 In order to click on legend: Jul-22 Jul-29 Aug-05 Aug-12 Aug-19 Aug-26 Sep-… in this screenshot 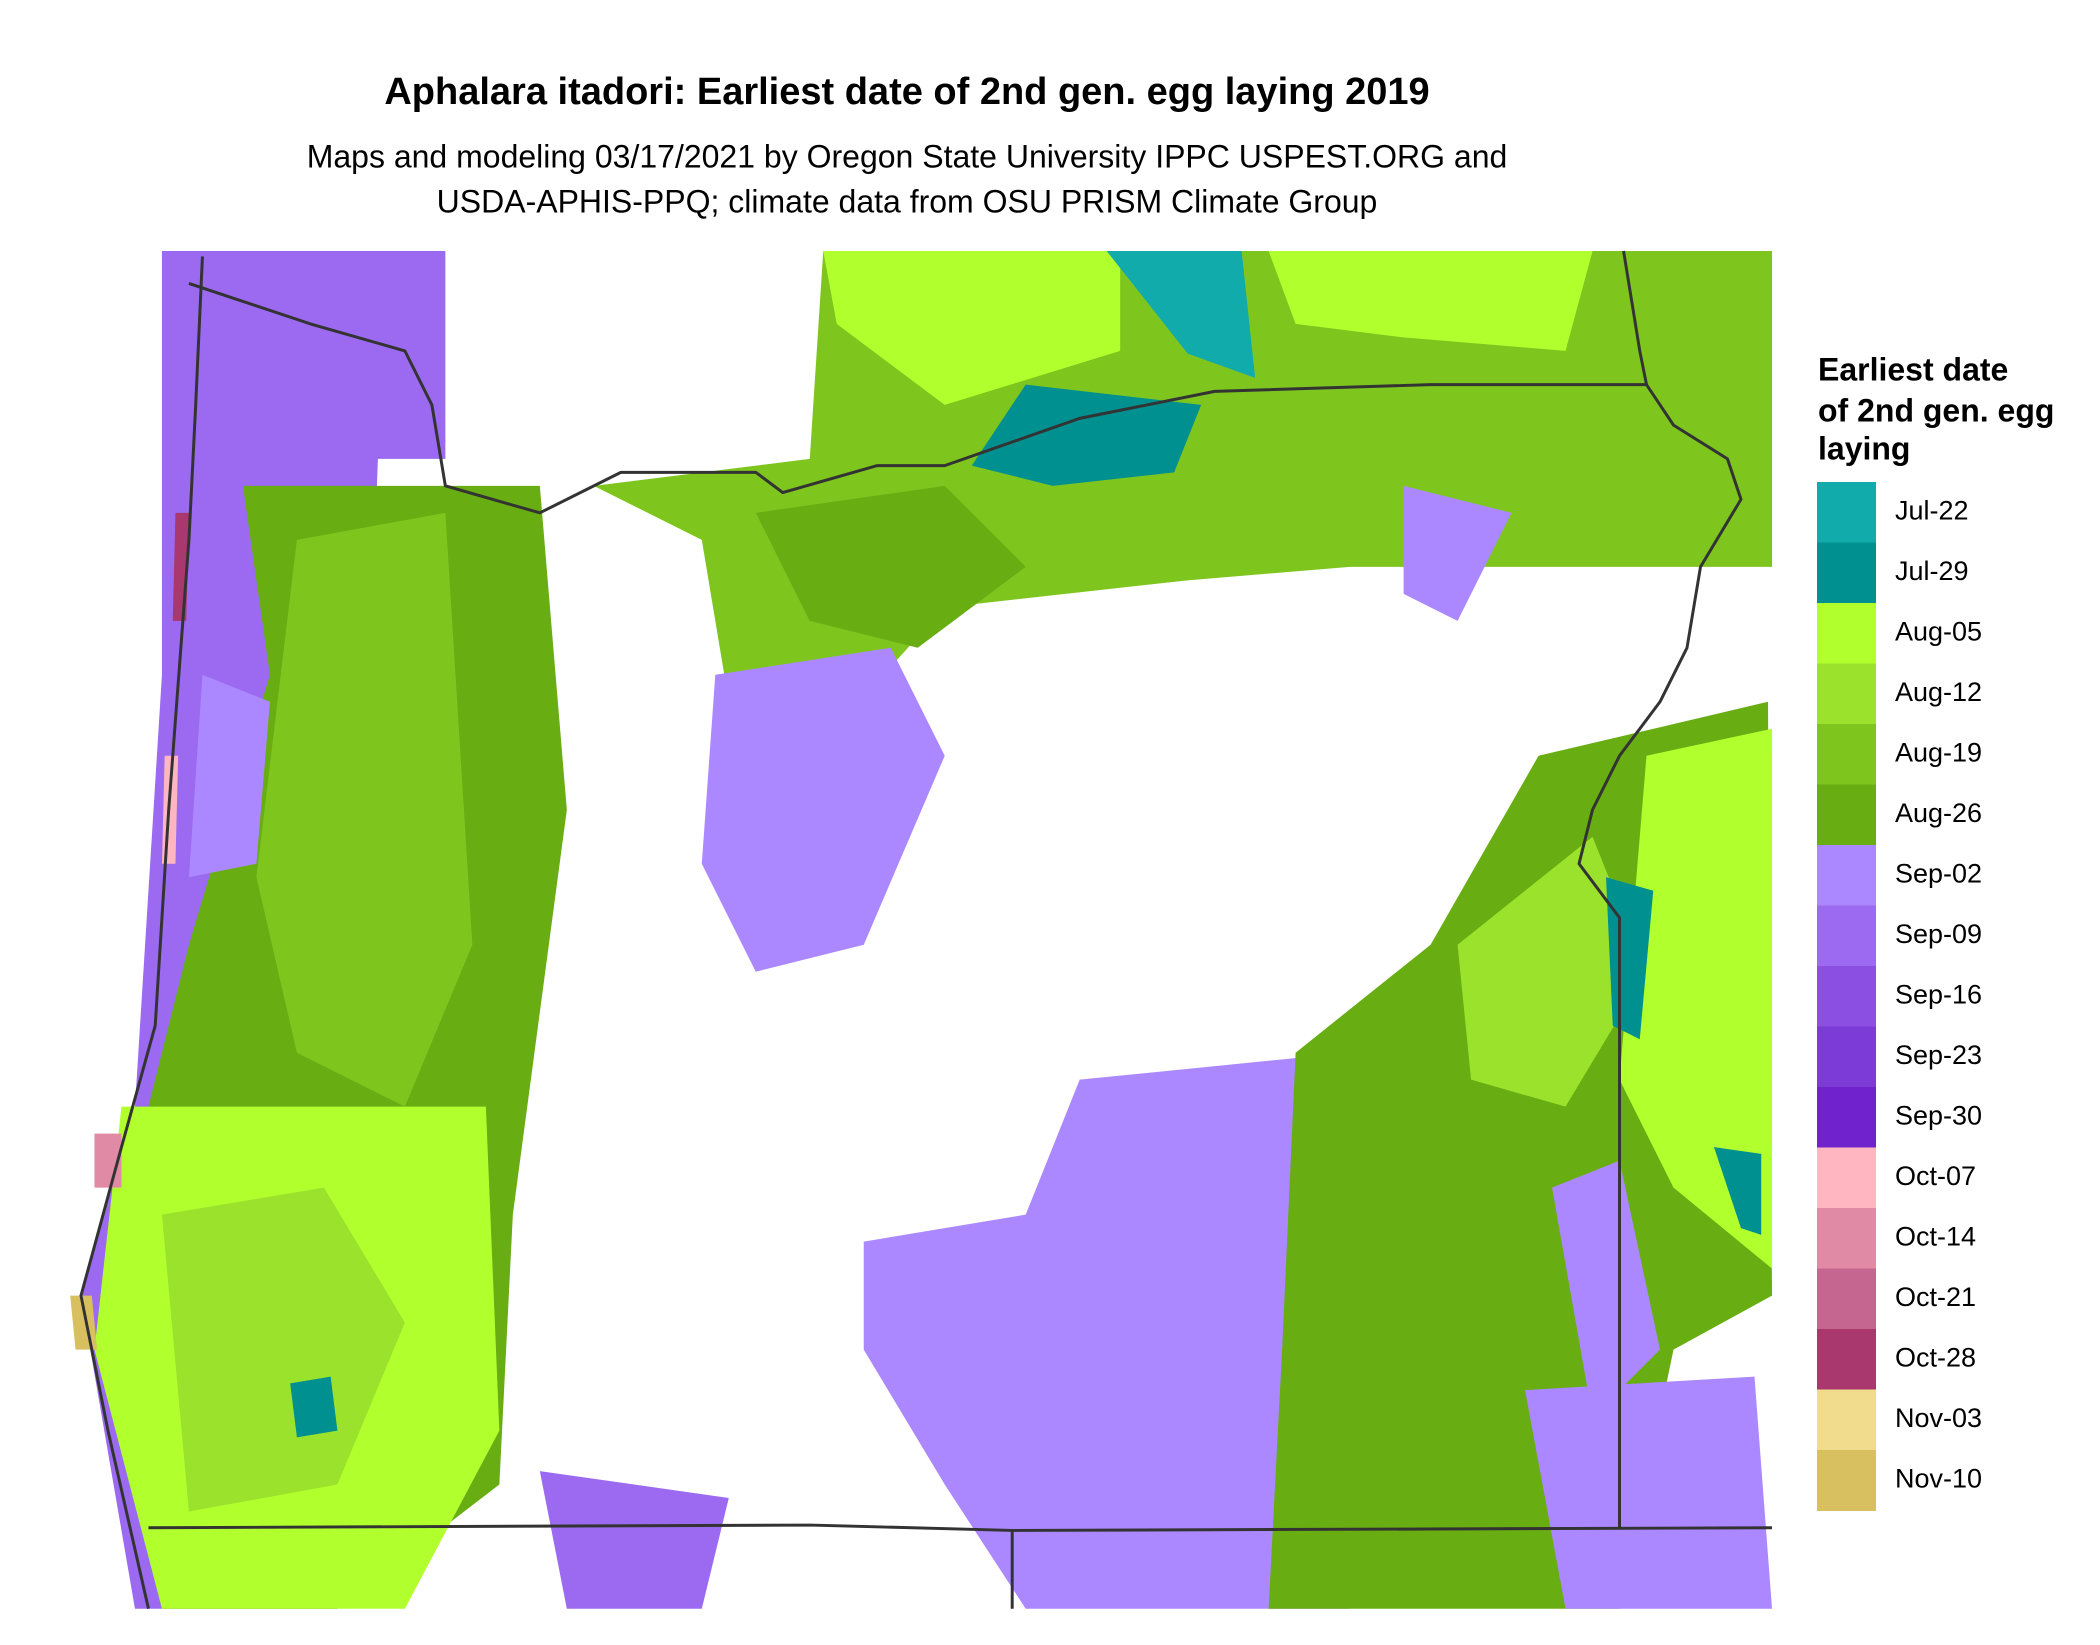, I will do `click(1899, 996)`.